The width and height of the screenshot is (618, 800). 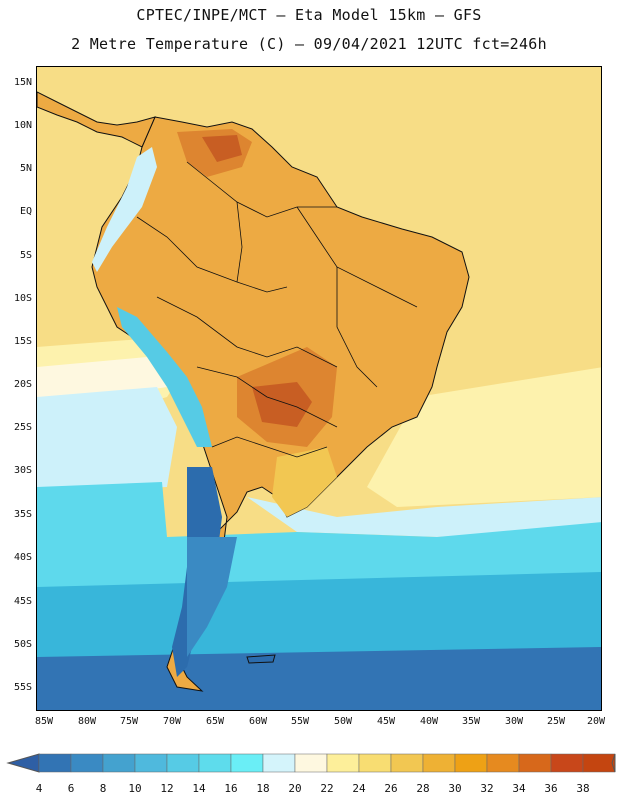 I want to click on lat-label: 30S, so click(x=22, y=470).